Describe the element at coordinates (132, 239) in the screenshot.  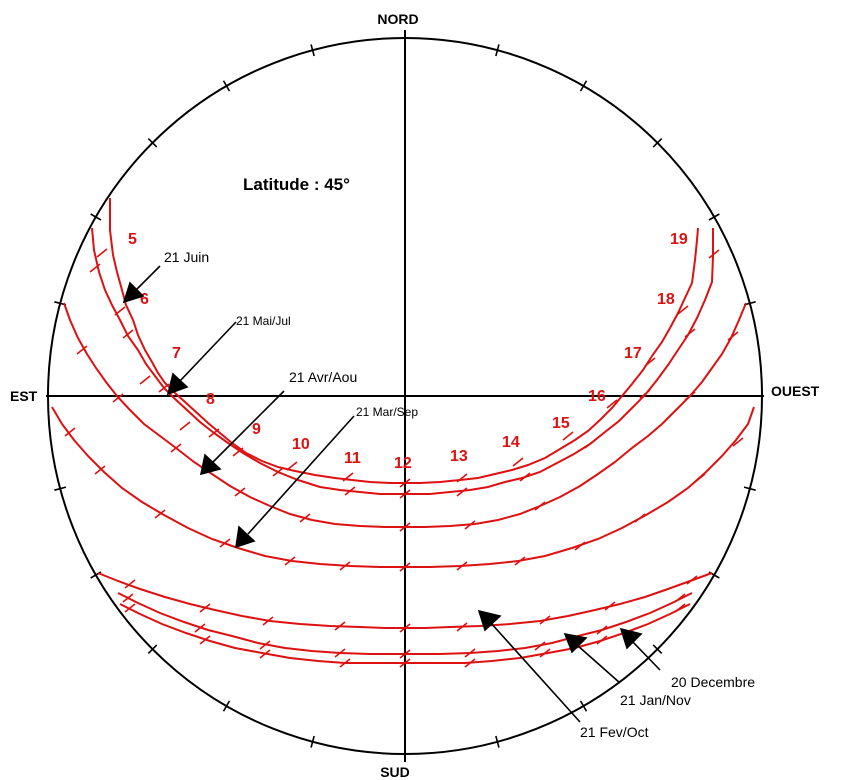
I see `hour-label-5: 5` at that location.